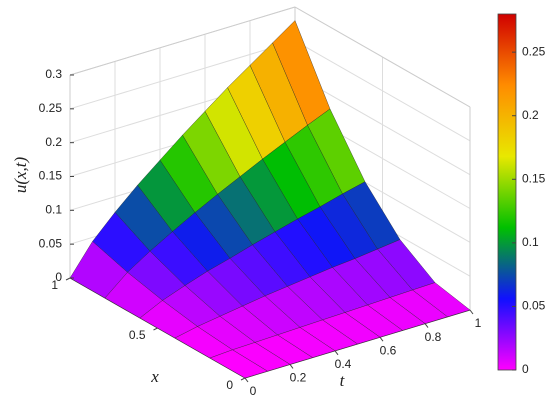 The image size is (550, 401). What do you see at coordinates (343, 380) in the screenshot?
I see `y-axis-label: t` at bounding box center [343, 380].